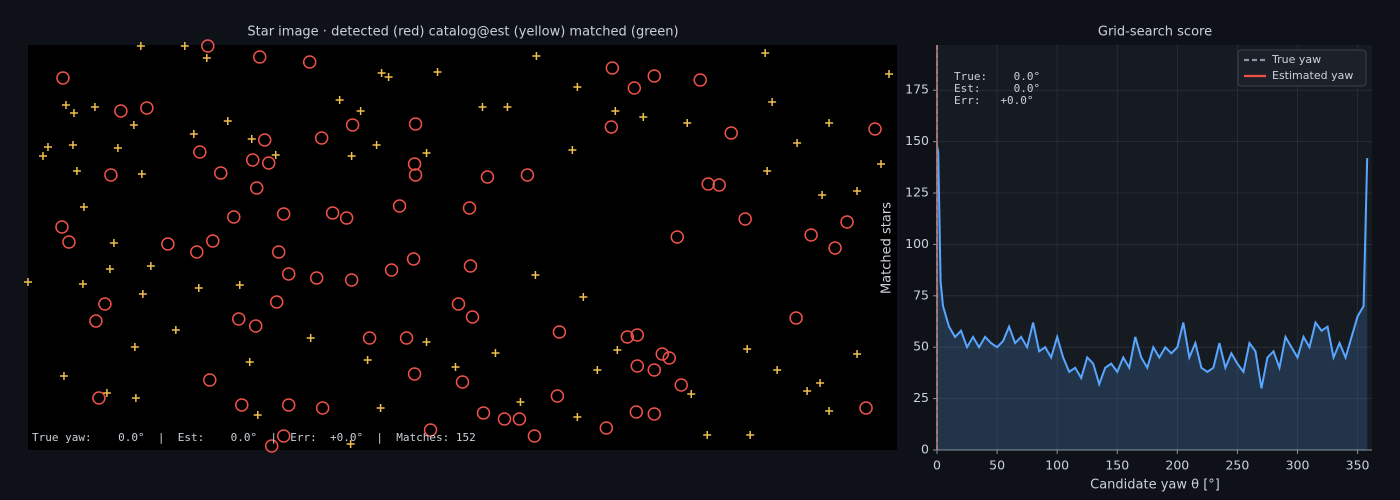 This screenshot has height=500, width=1400. I want to click on y-tick-label: 25, so click(921, 397).